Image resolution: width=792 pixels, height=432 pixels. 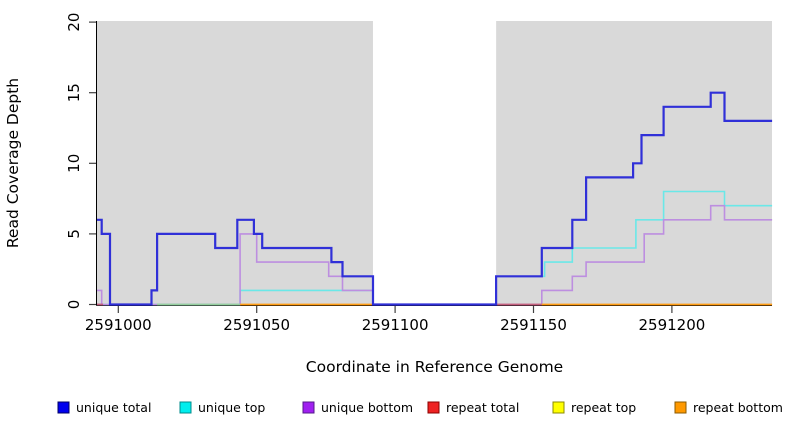 What do you see at coordinates (231, 407) in the screenshot?
I see `legend-label-unique-top: unique top` at bounding box center [231, 407].